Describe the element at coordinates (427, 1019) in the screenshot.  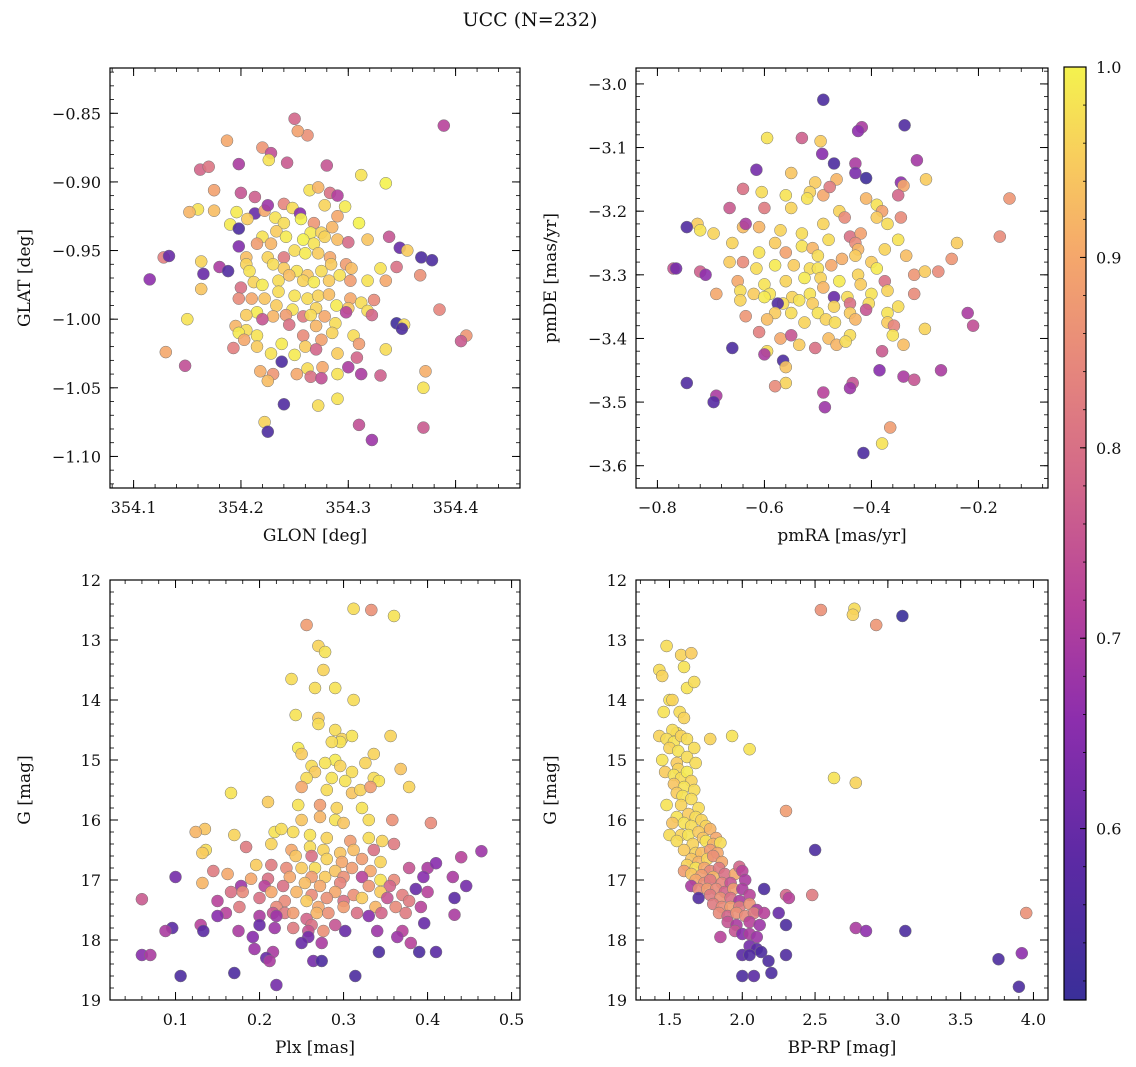
I see `x-tick-label: 0.4` at that location.